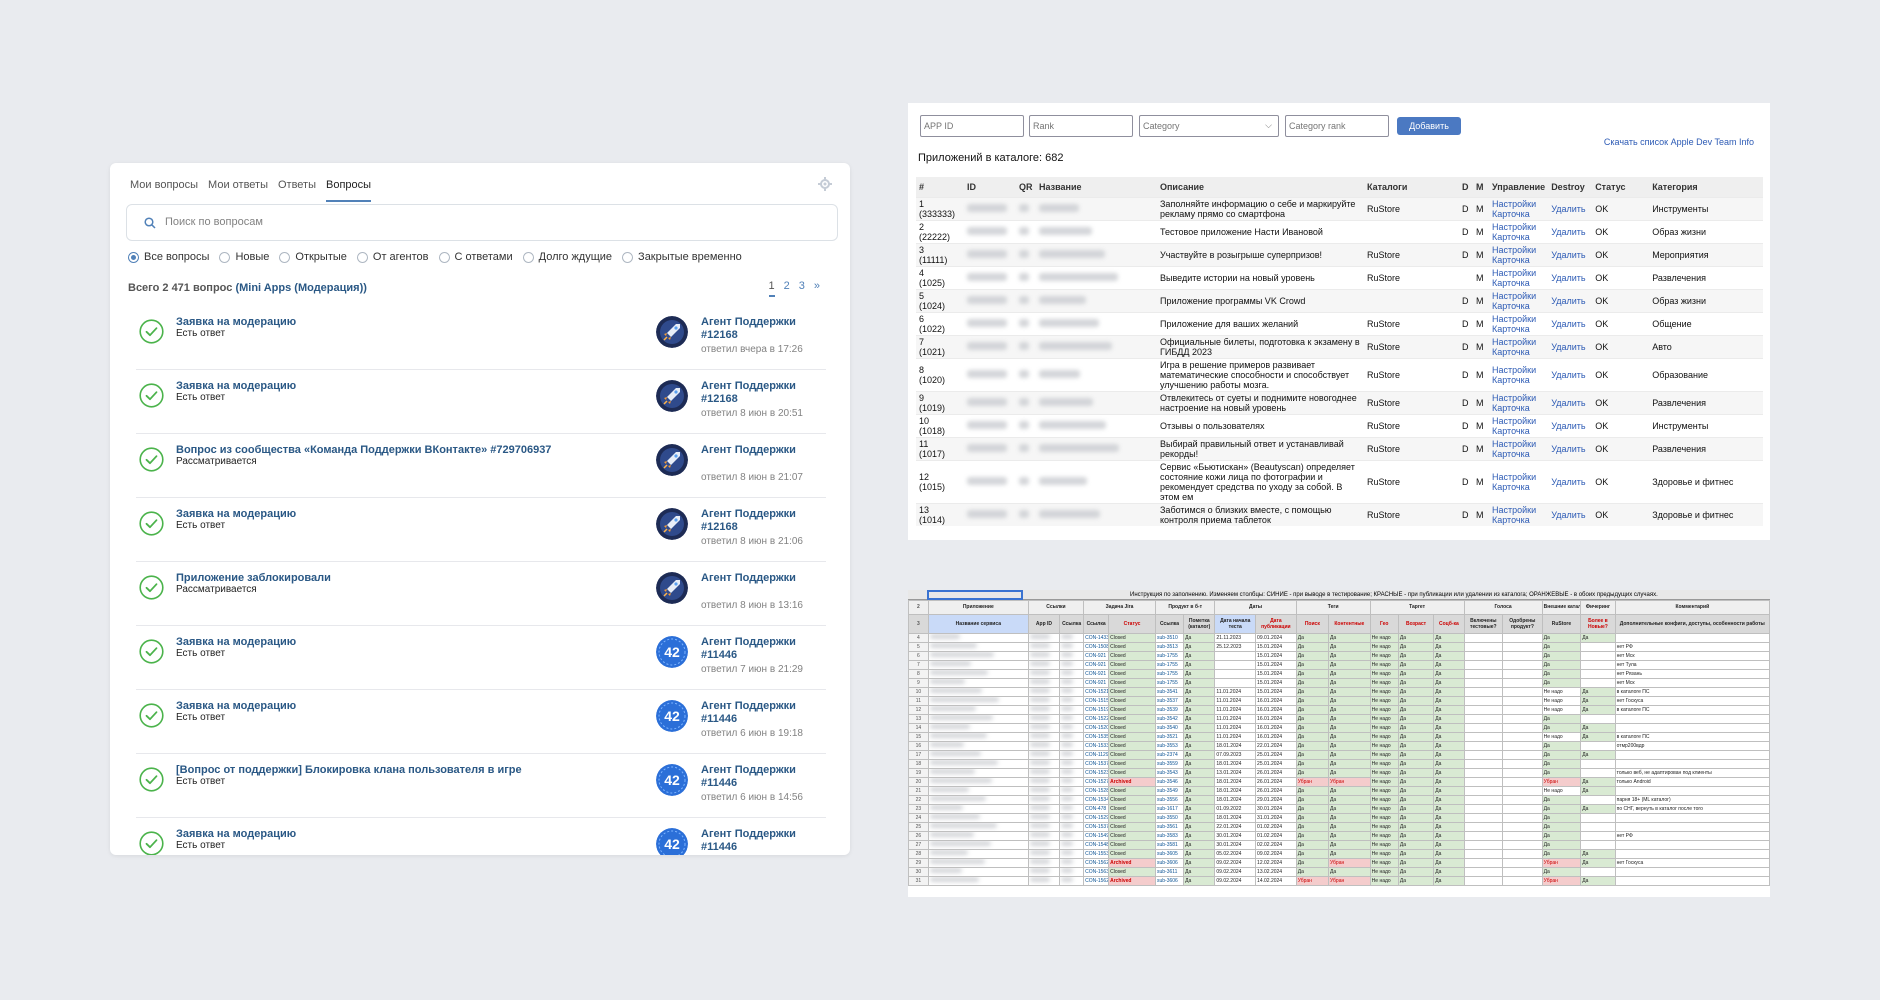 The height and width of the screenshot is (1000, 1880). What do you see at coordinates (1568, 208) in the screenshot?
I see `delete-link: Удалить` at bounding box center [1568, 208].